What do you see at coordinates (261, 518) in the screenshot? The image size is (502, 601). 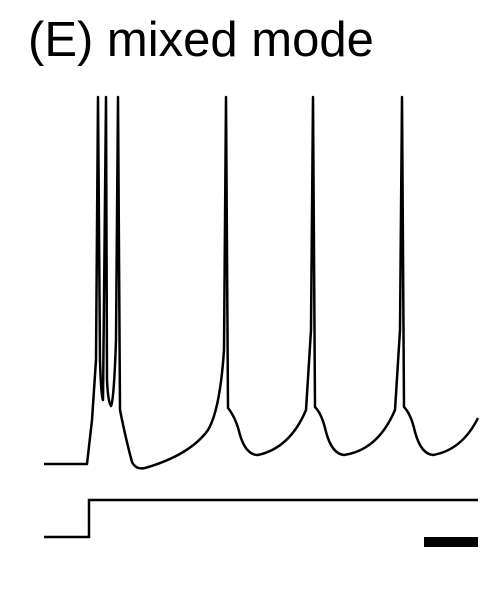 I see `current-step-trace` at bounding box center [261, 518].